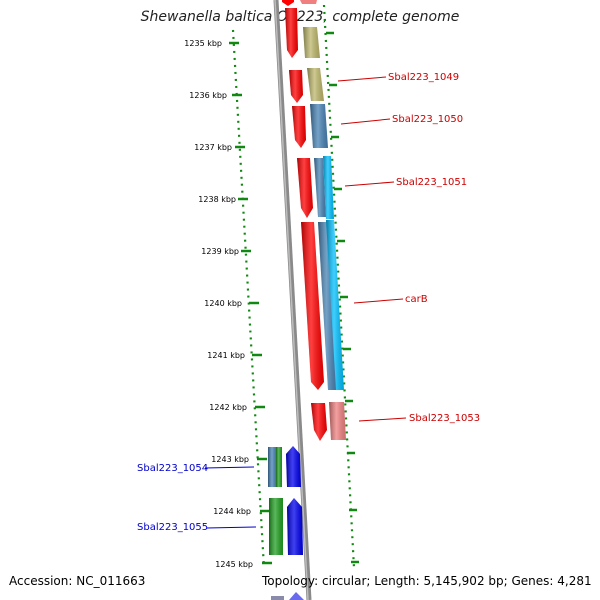 The image size is (600, 600). What do you see at coordinates (208, 95) in the screenshot?
I see `tick-label-1236: 1236 kbp` at bounding box center [208, 95].